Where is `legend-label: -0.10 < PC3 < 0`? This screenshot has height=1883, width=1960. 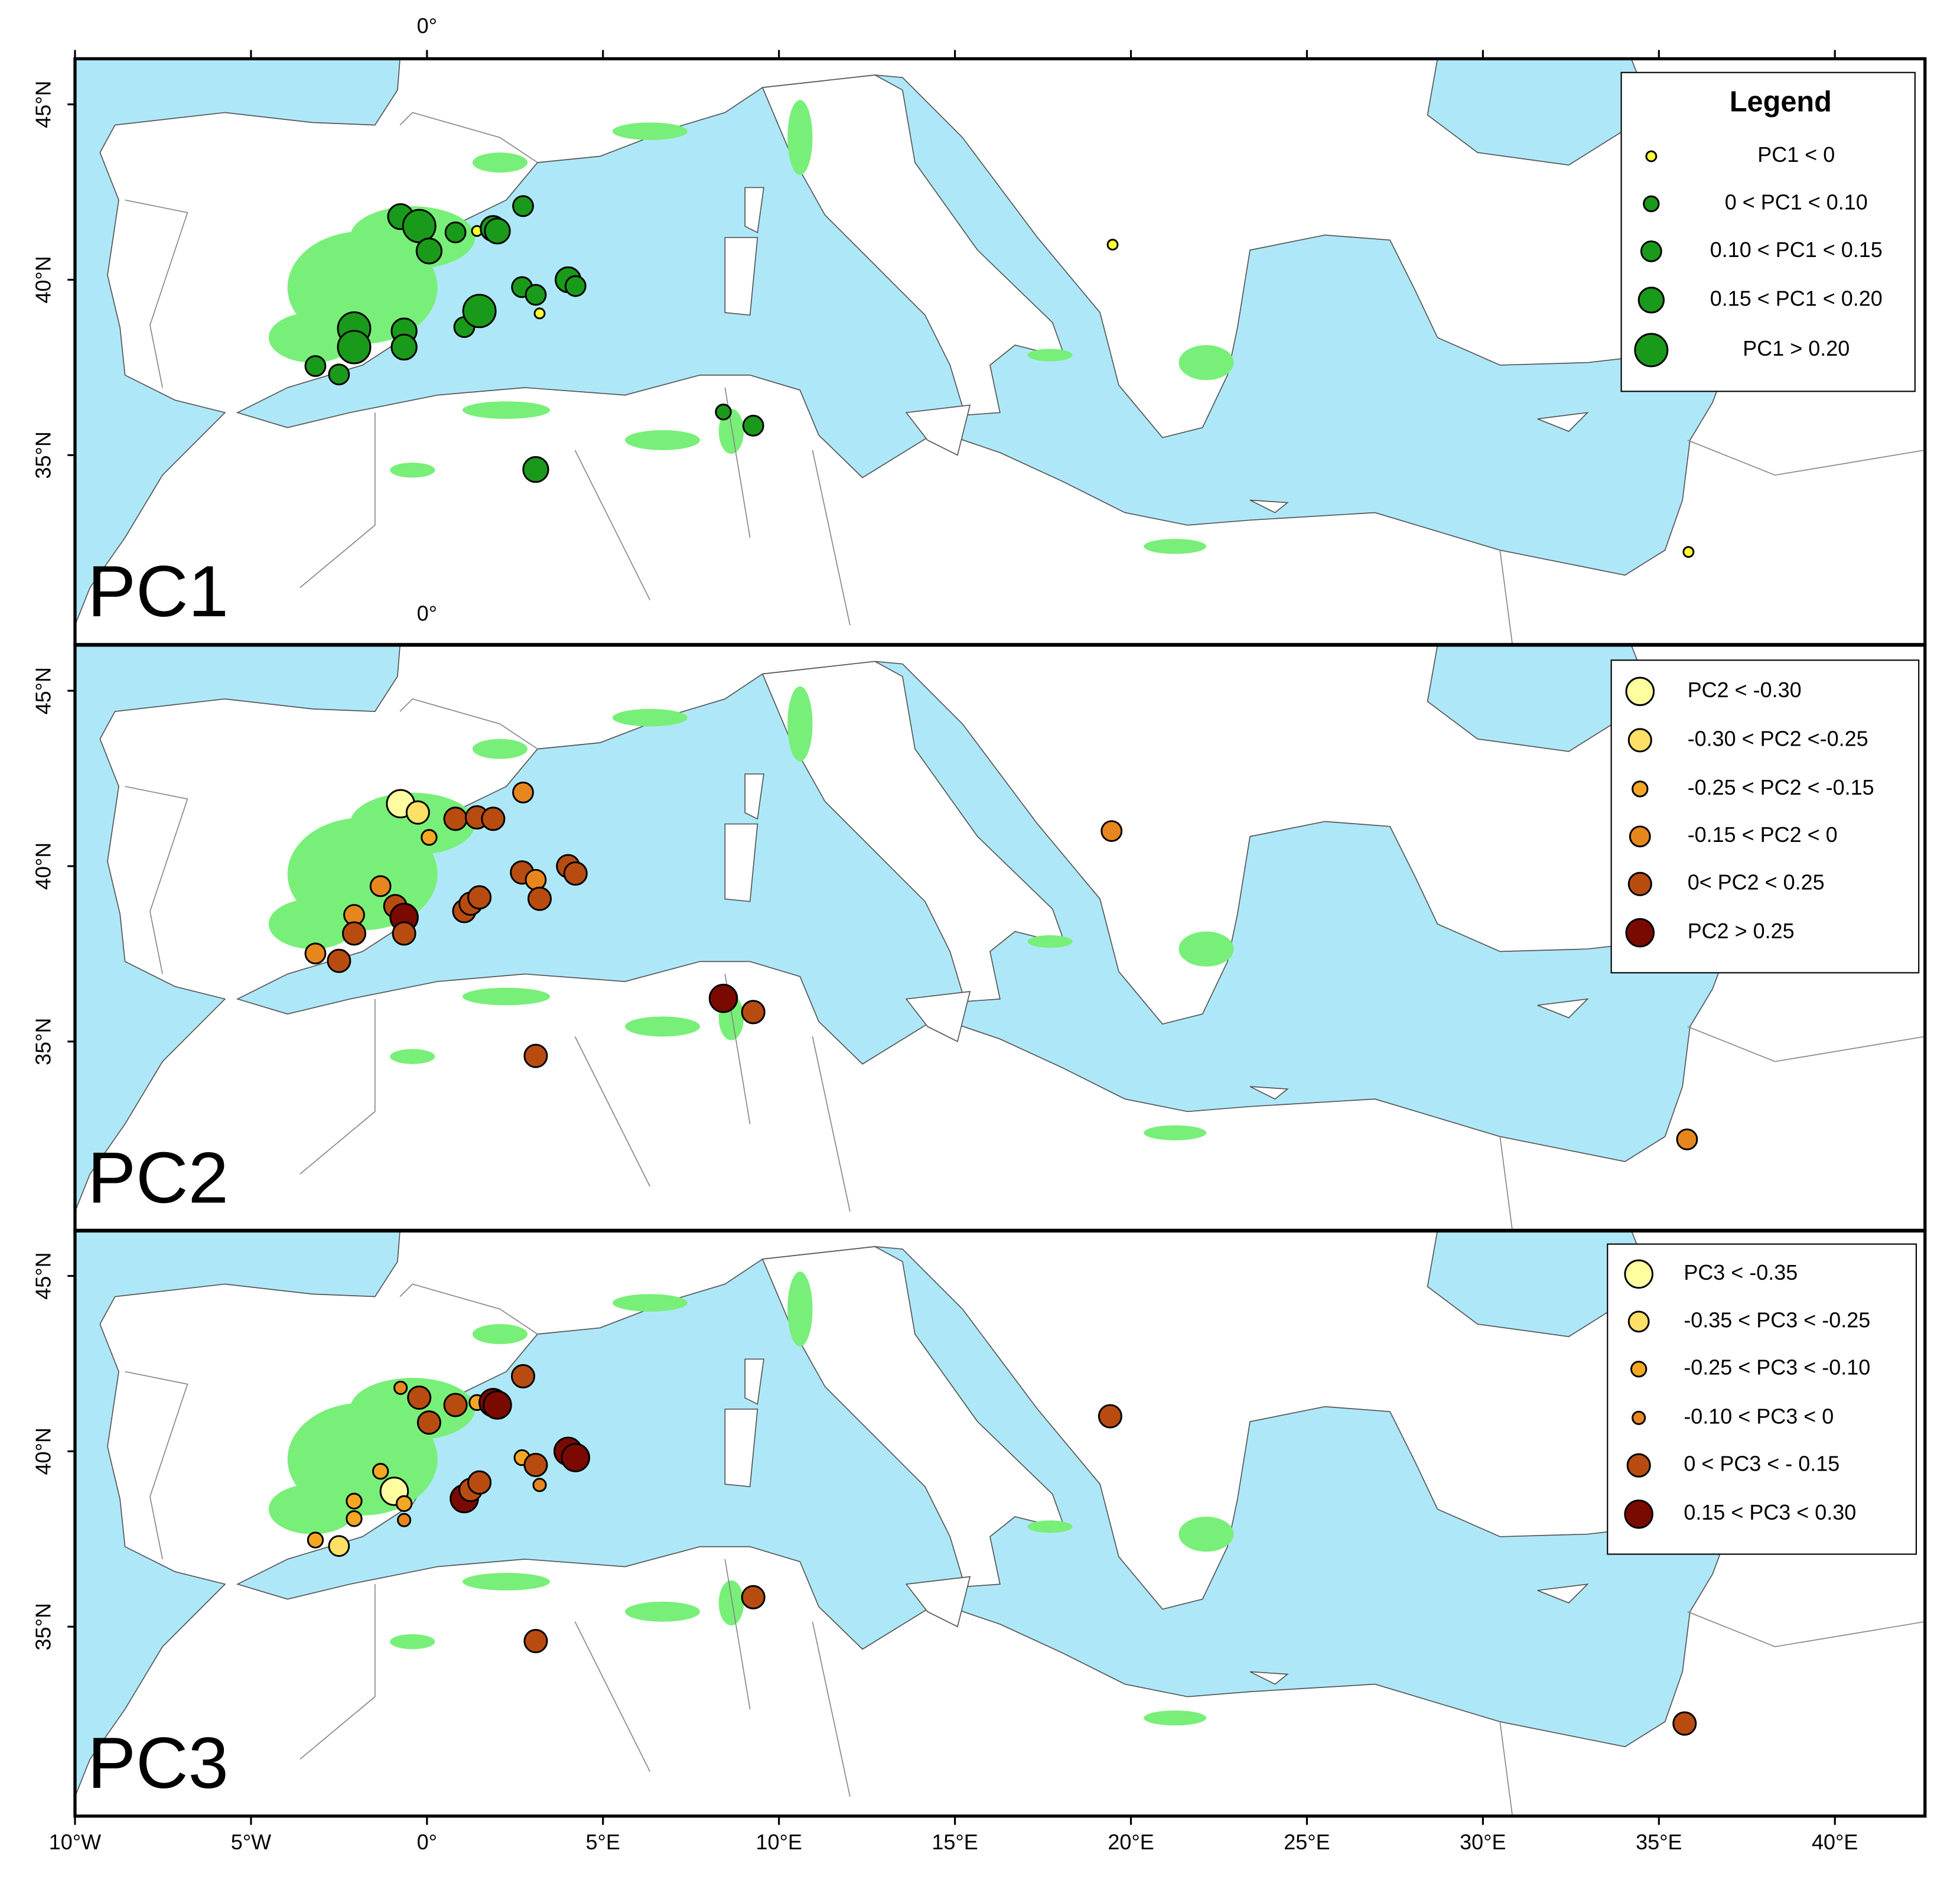 legend-label: -0.10 < PC3 < 0 is located at coordinates (1759, 1416).